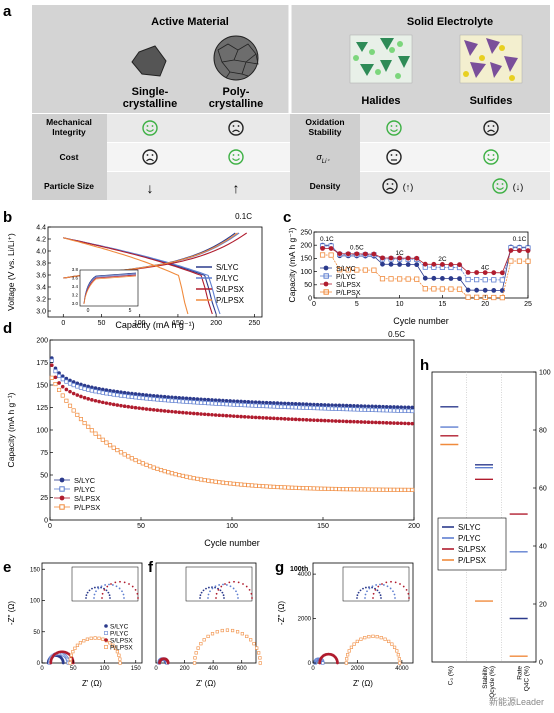 This screenshot has height=713, width=554. I want to click on panel-d-xtick-label: 50, so click(141, 526).